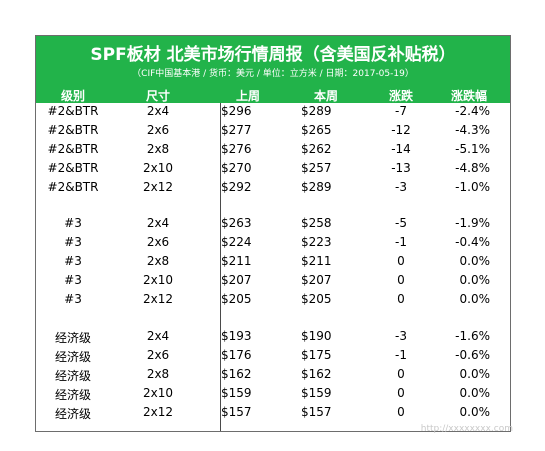 Image resolution: width=545 pixels, height=451 pixels. Describe the element at coordinates (472, 149) in the screenshot. I see `cell-change-pct: -5.1%` at that location.